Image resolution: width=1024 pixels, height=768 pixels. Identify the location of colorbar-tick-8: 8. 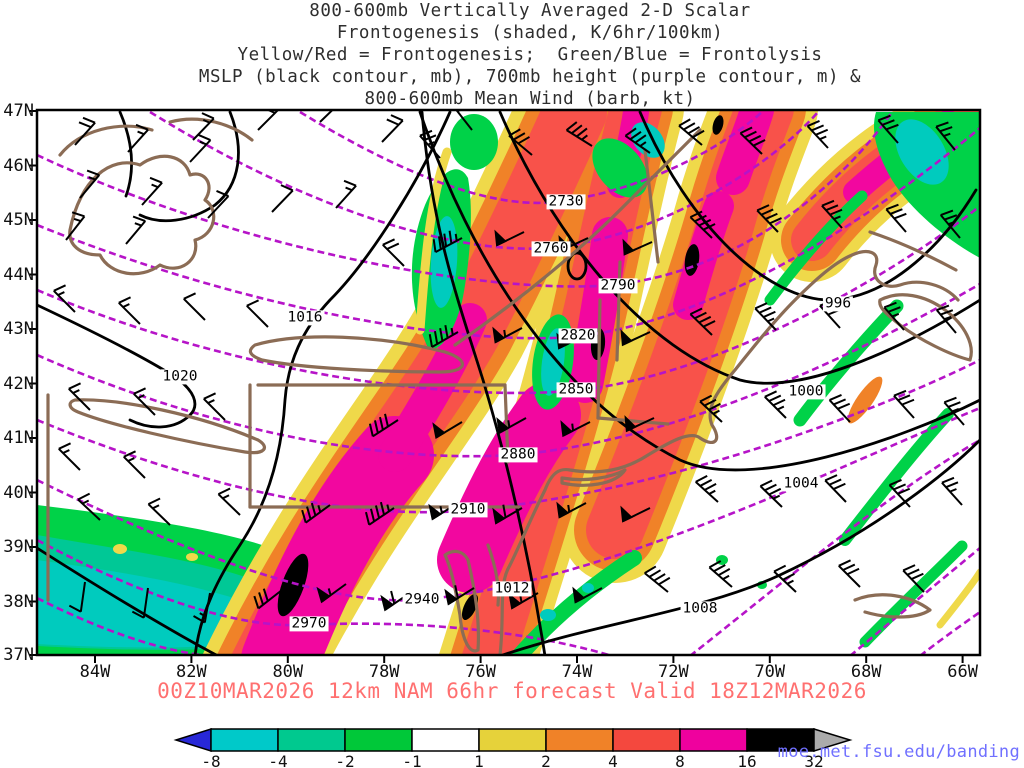
(680, 760).